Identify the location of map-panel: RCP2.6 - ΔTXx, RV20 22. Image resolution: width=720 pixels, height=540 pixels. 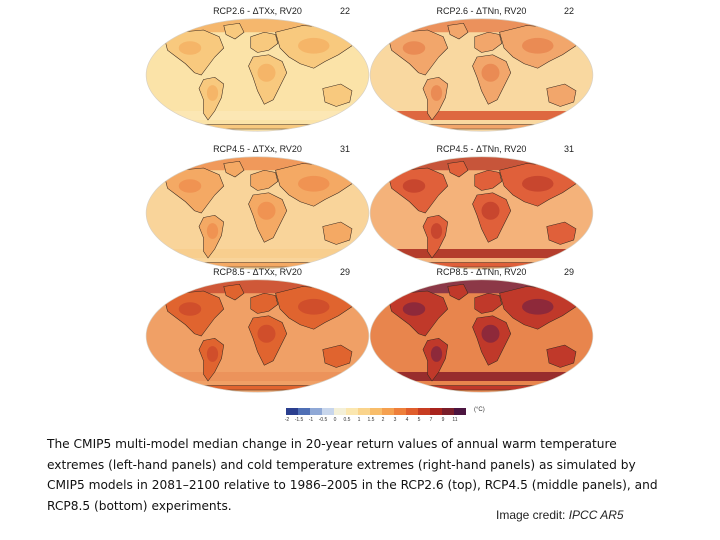
(257, 70).